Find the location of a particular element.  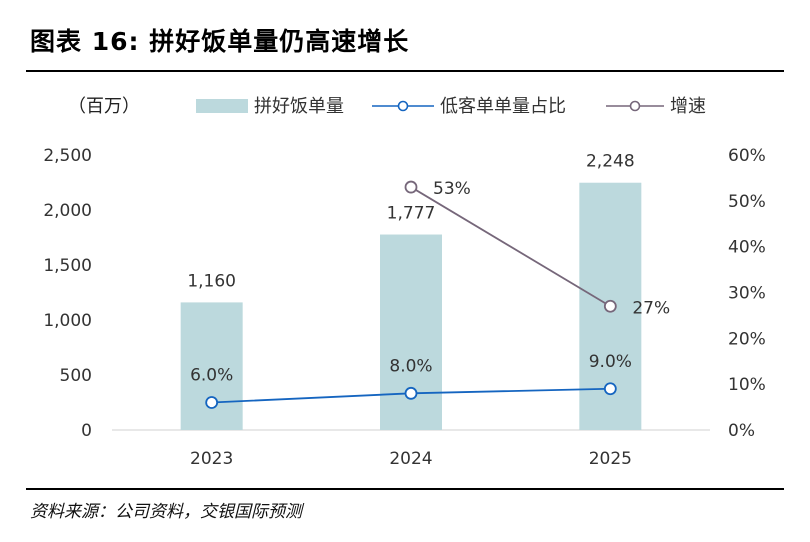

share-data-label: 8.0% is located at coordinates (410, 366).